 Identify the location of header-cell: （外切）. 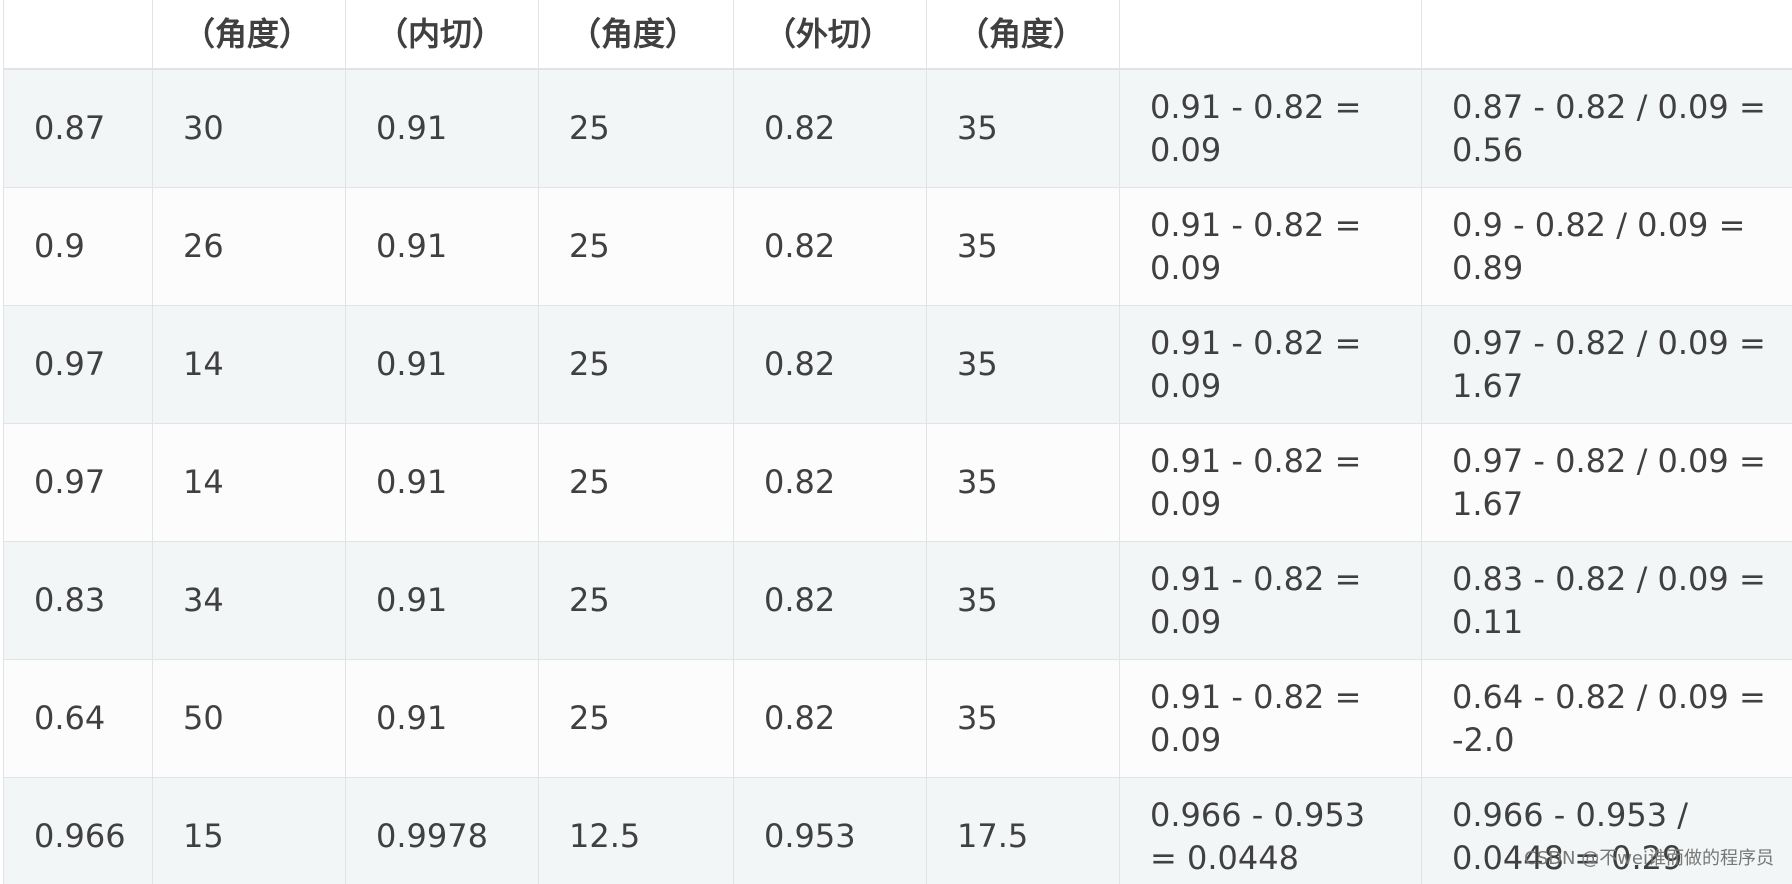
(830, 35).